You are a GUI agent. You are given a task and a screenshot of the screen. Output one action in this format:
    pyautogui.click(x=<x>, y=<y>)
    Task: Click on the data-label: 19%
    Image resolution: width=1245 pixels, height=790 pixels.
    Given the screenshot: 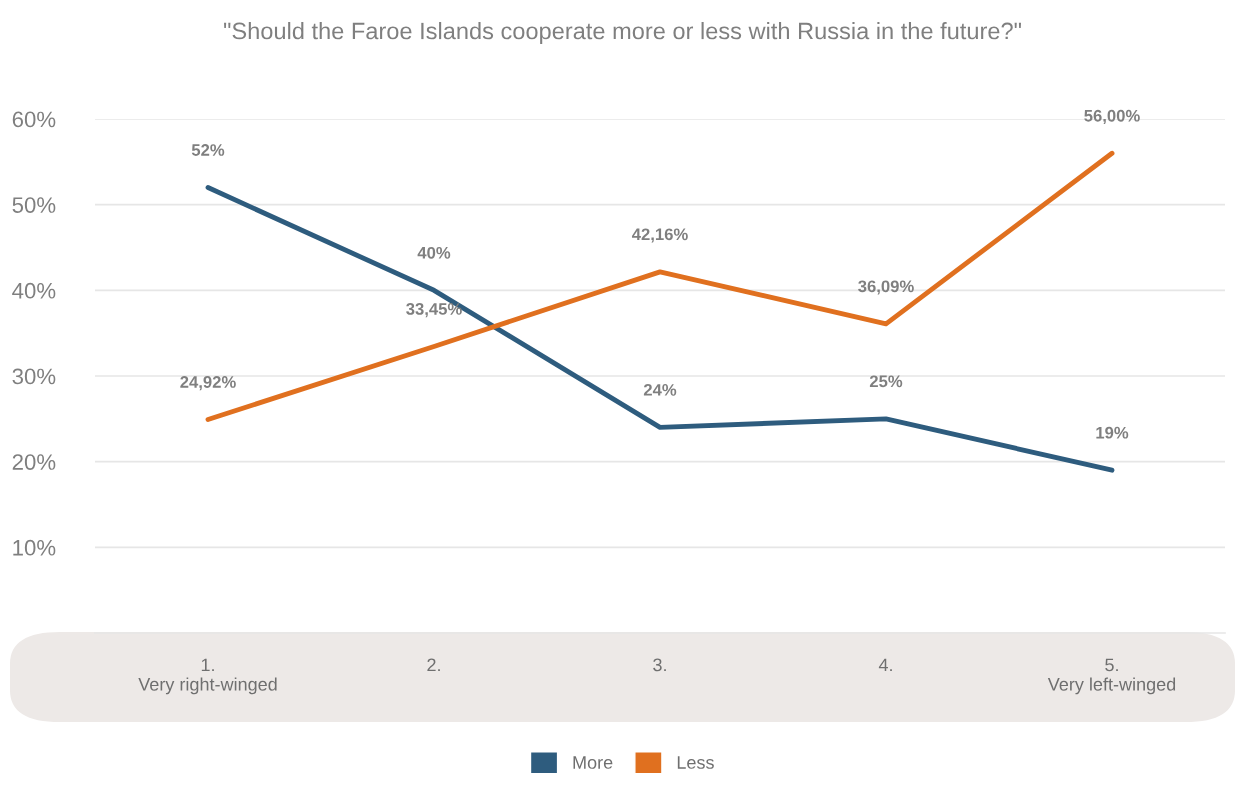 What is the action you would take?
    pyautogui.click(x=1112, y=432)
    